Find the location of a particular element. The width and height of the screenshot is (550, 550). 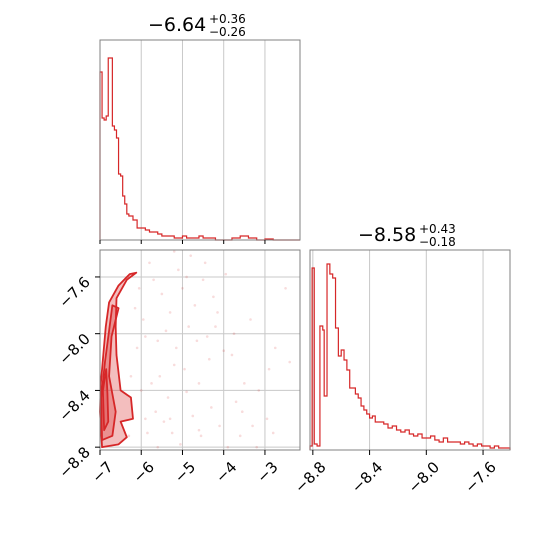

x-tick-label: −8.4 is located at coordinates (367, 477).